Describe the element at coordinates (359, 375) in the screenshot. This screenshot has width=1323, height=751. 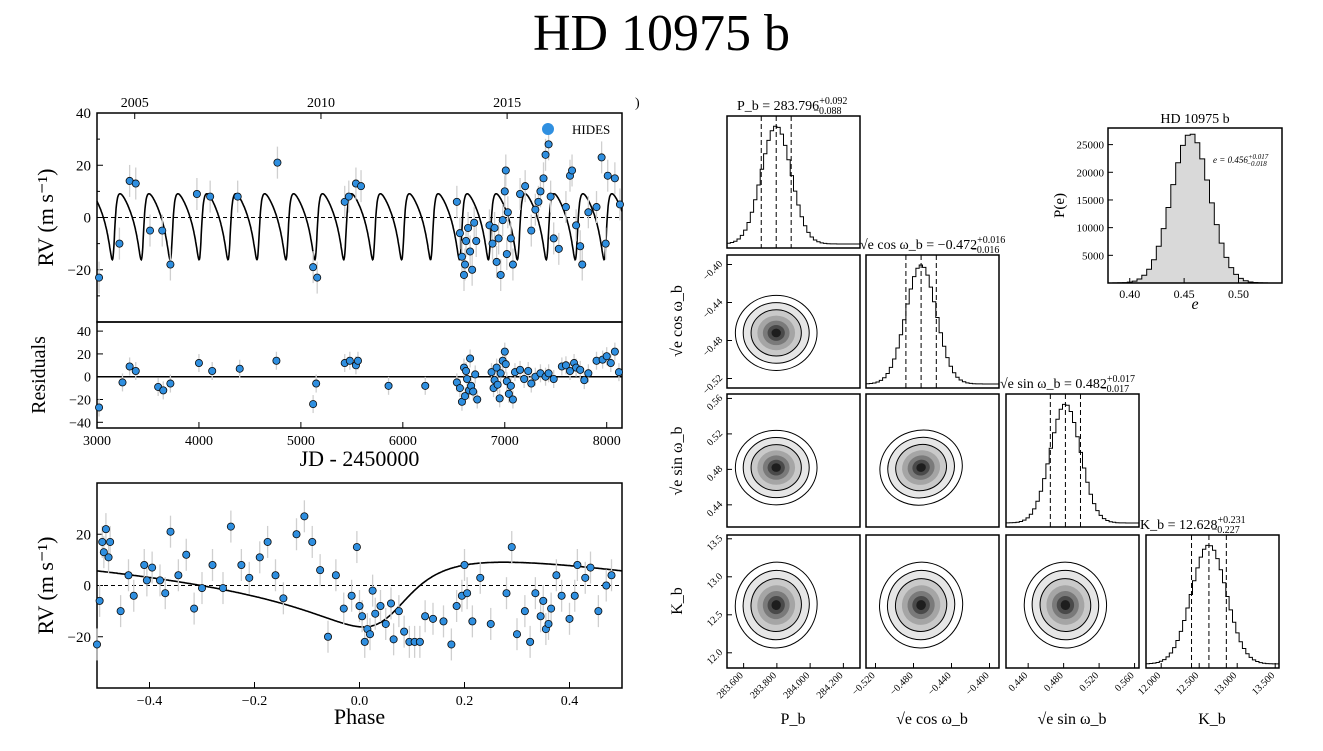
I see `residuals-axes-frame` at that location.